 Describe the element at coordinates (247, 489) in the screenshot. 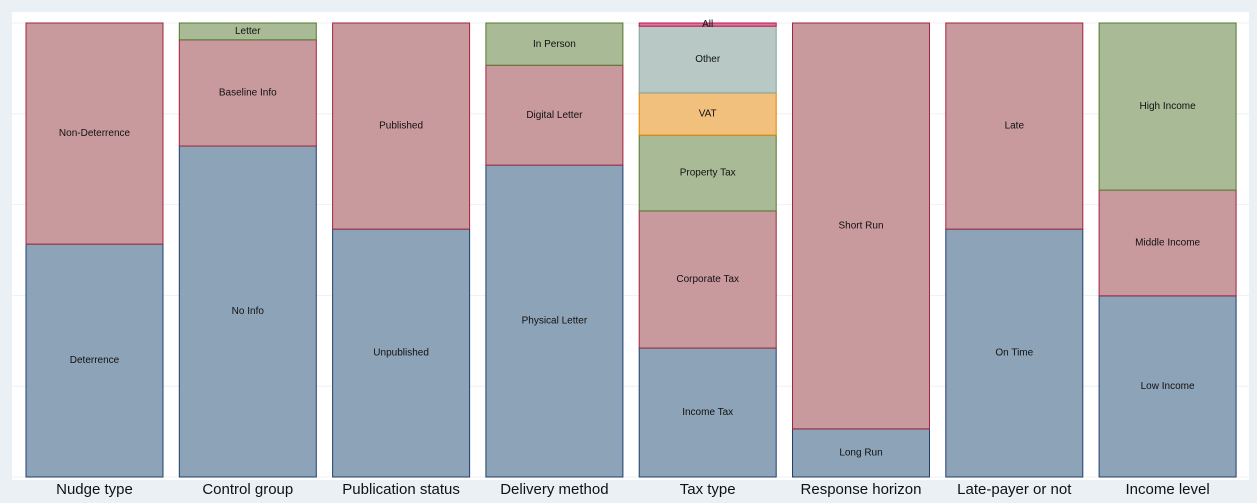

I see `panel-label: Control group` at that location.